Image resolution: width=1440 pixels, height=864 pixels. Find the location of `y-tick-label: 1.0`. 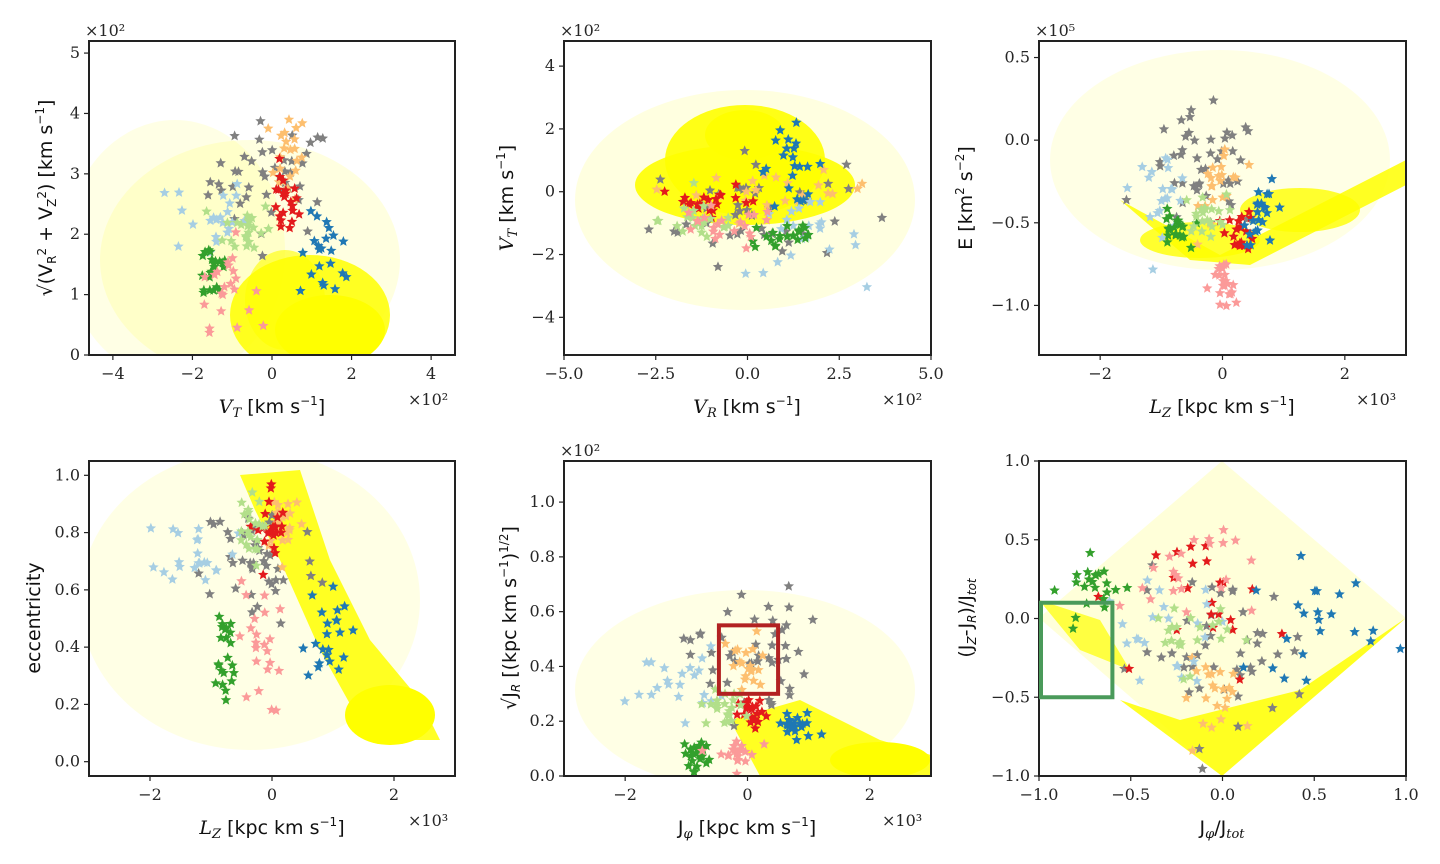

y-tick-label: 1.0 is located at coordinates (542, 501).